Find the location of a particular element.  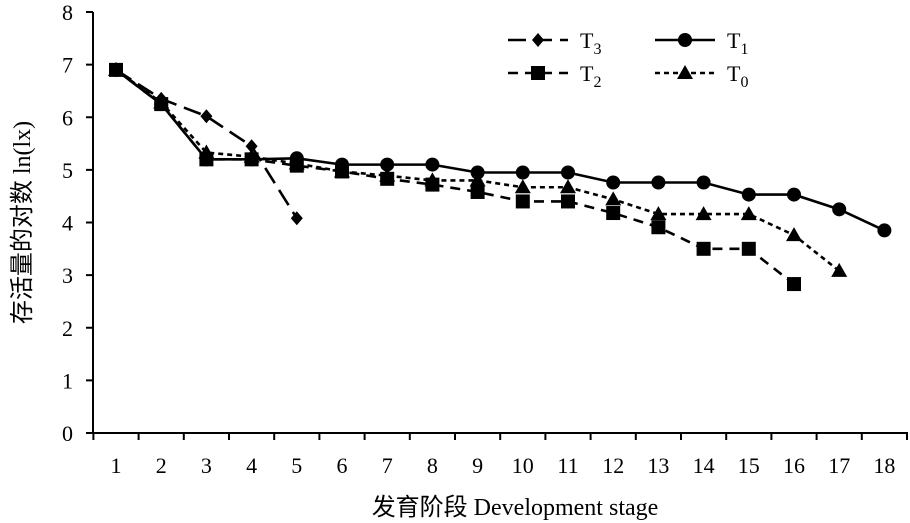

legend-item-t0: T0 is located at coordinates (701, 76).